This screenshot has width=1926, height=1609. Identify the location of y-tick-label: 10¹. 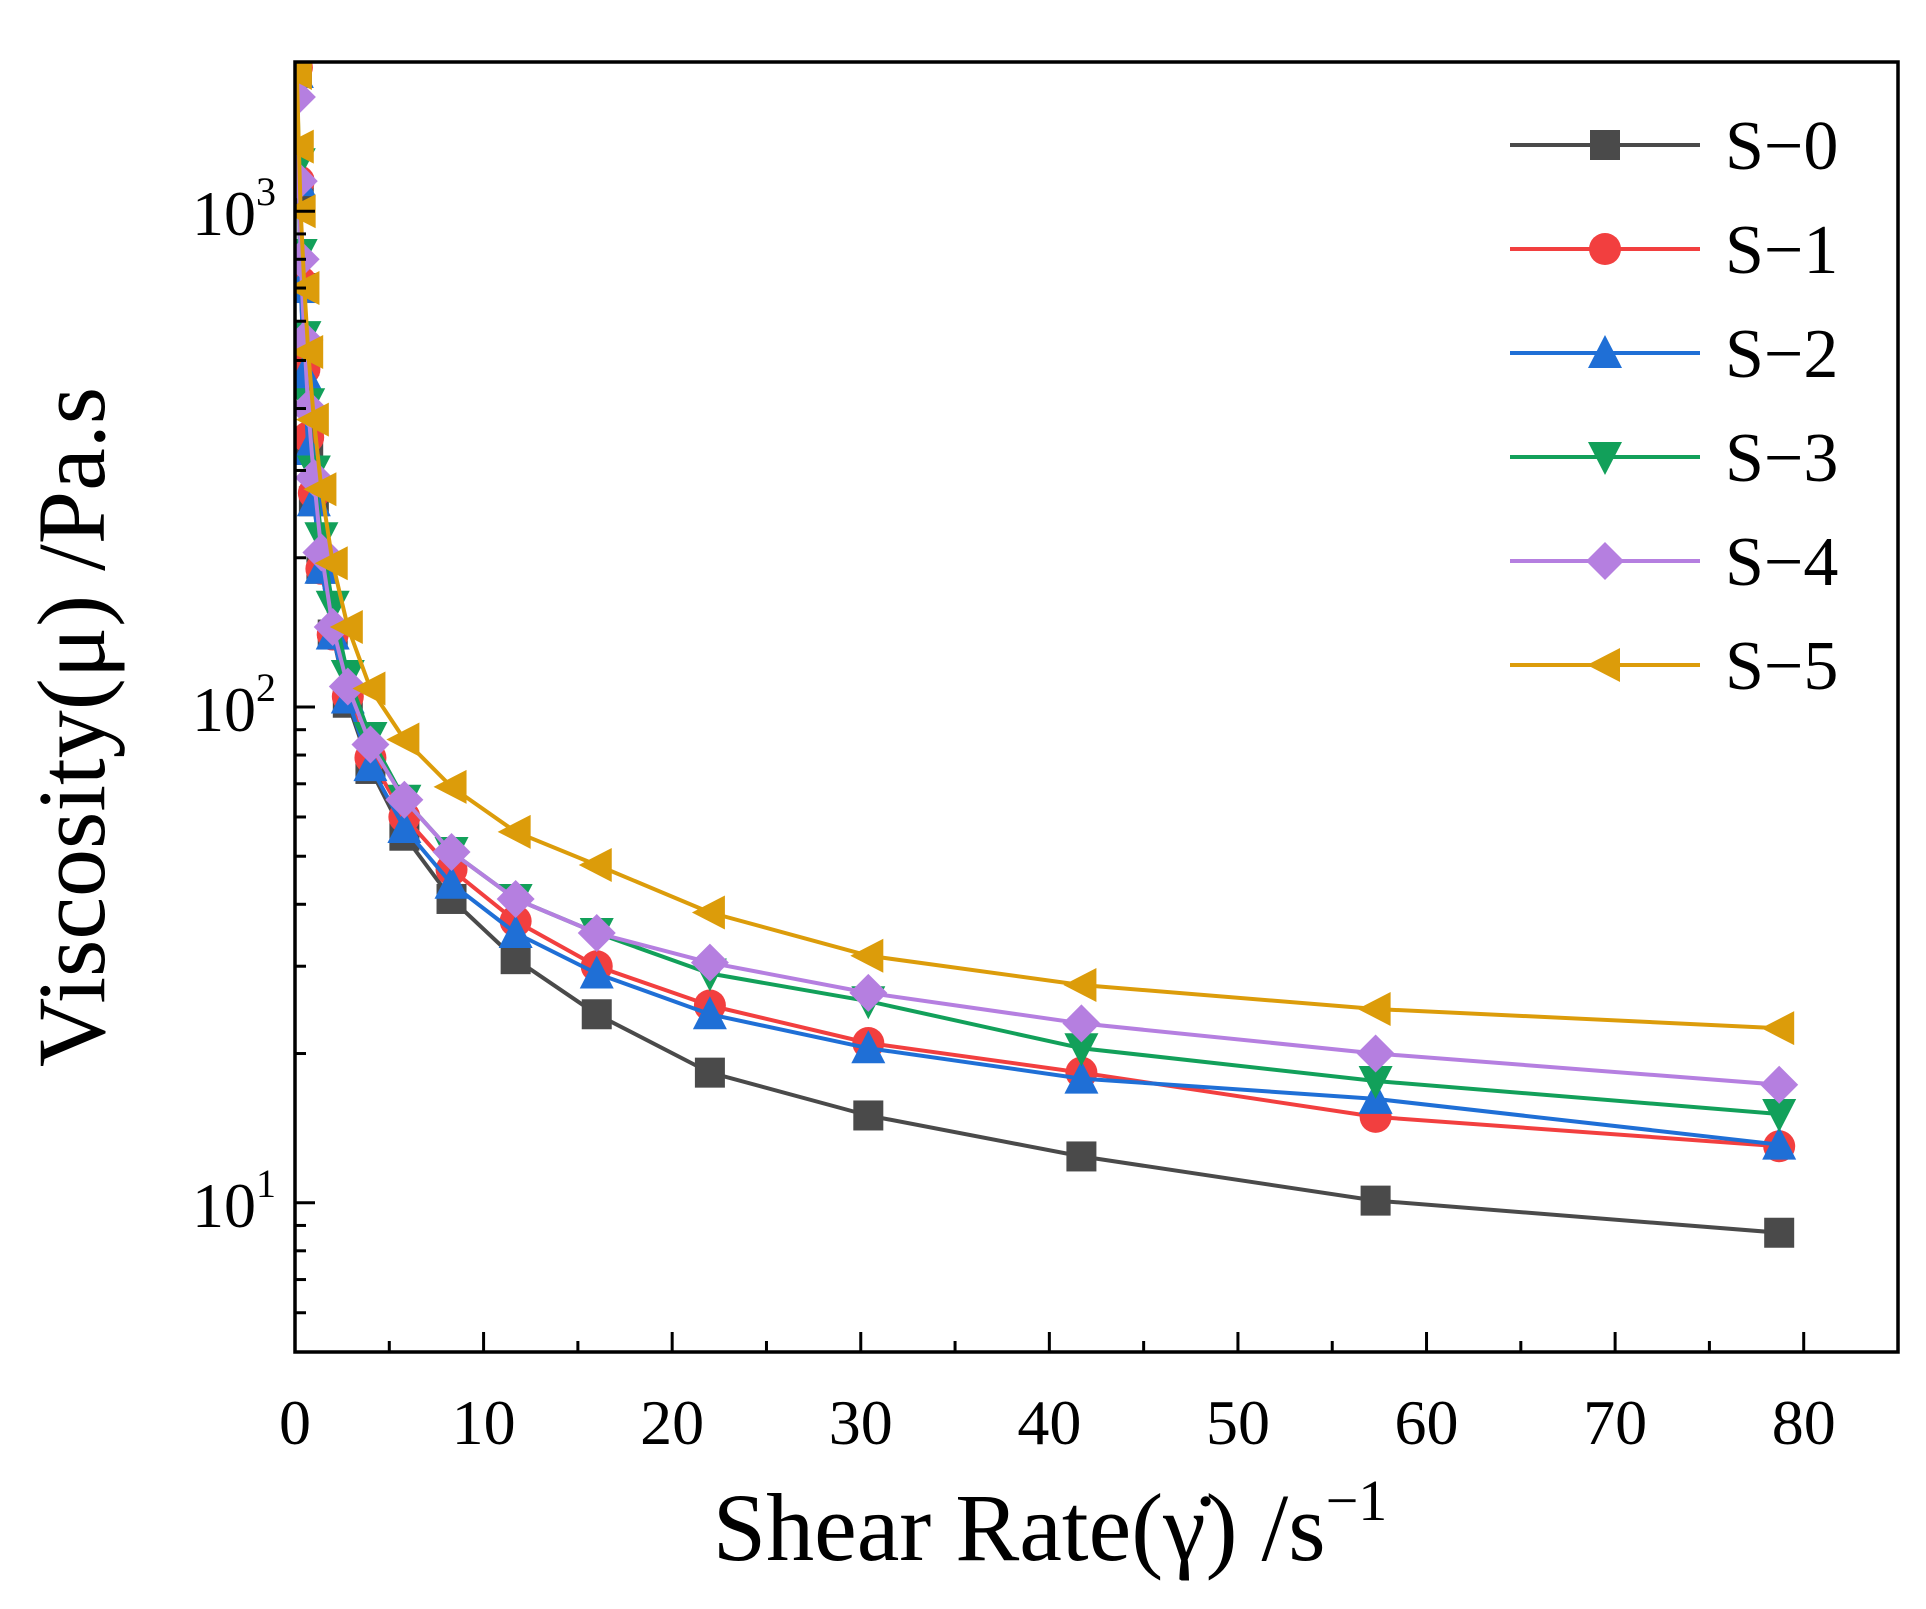
(234, 1201).